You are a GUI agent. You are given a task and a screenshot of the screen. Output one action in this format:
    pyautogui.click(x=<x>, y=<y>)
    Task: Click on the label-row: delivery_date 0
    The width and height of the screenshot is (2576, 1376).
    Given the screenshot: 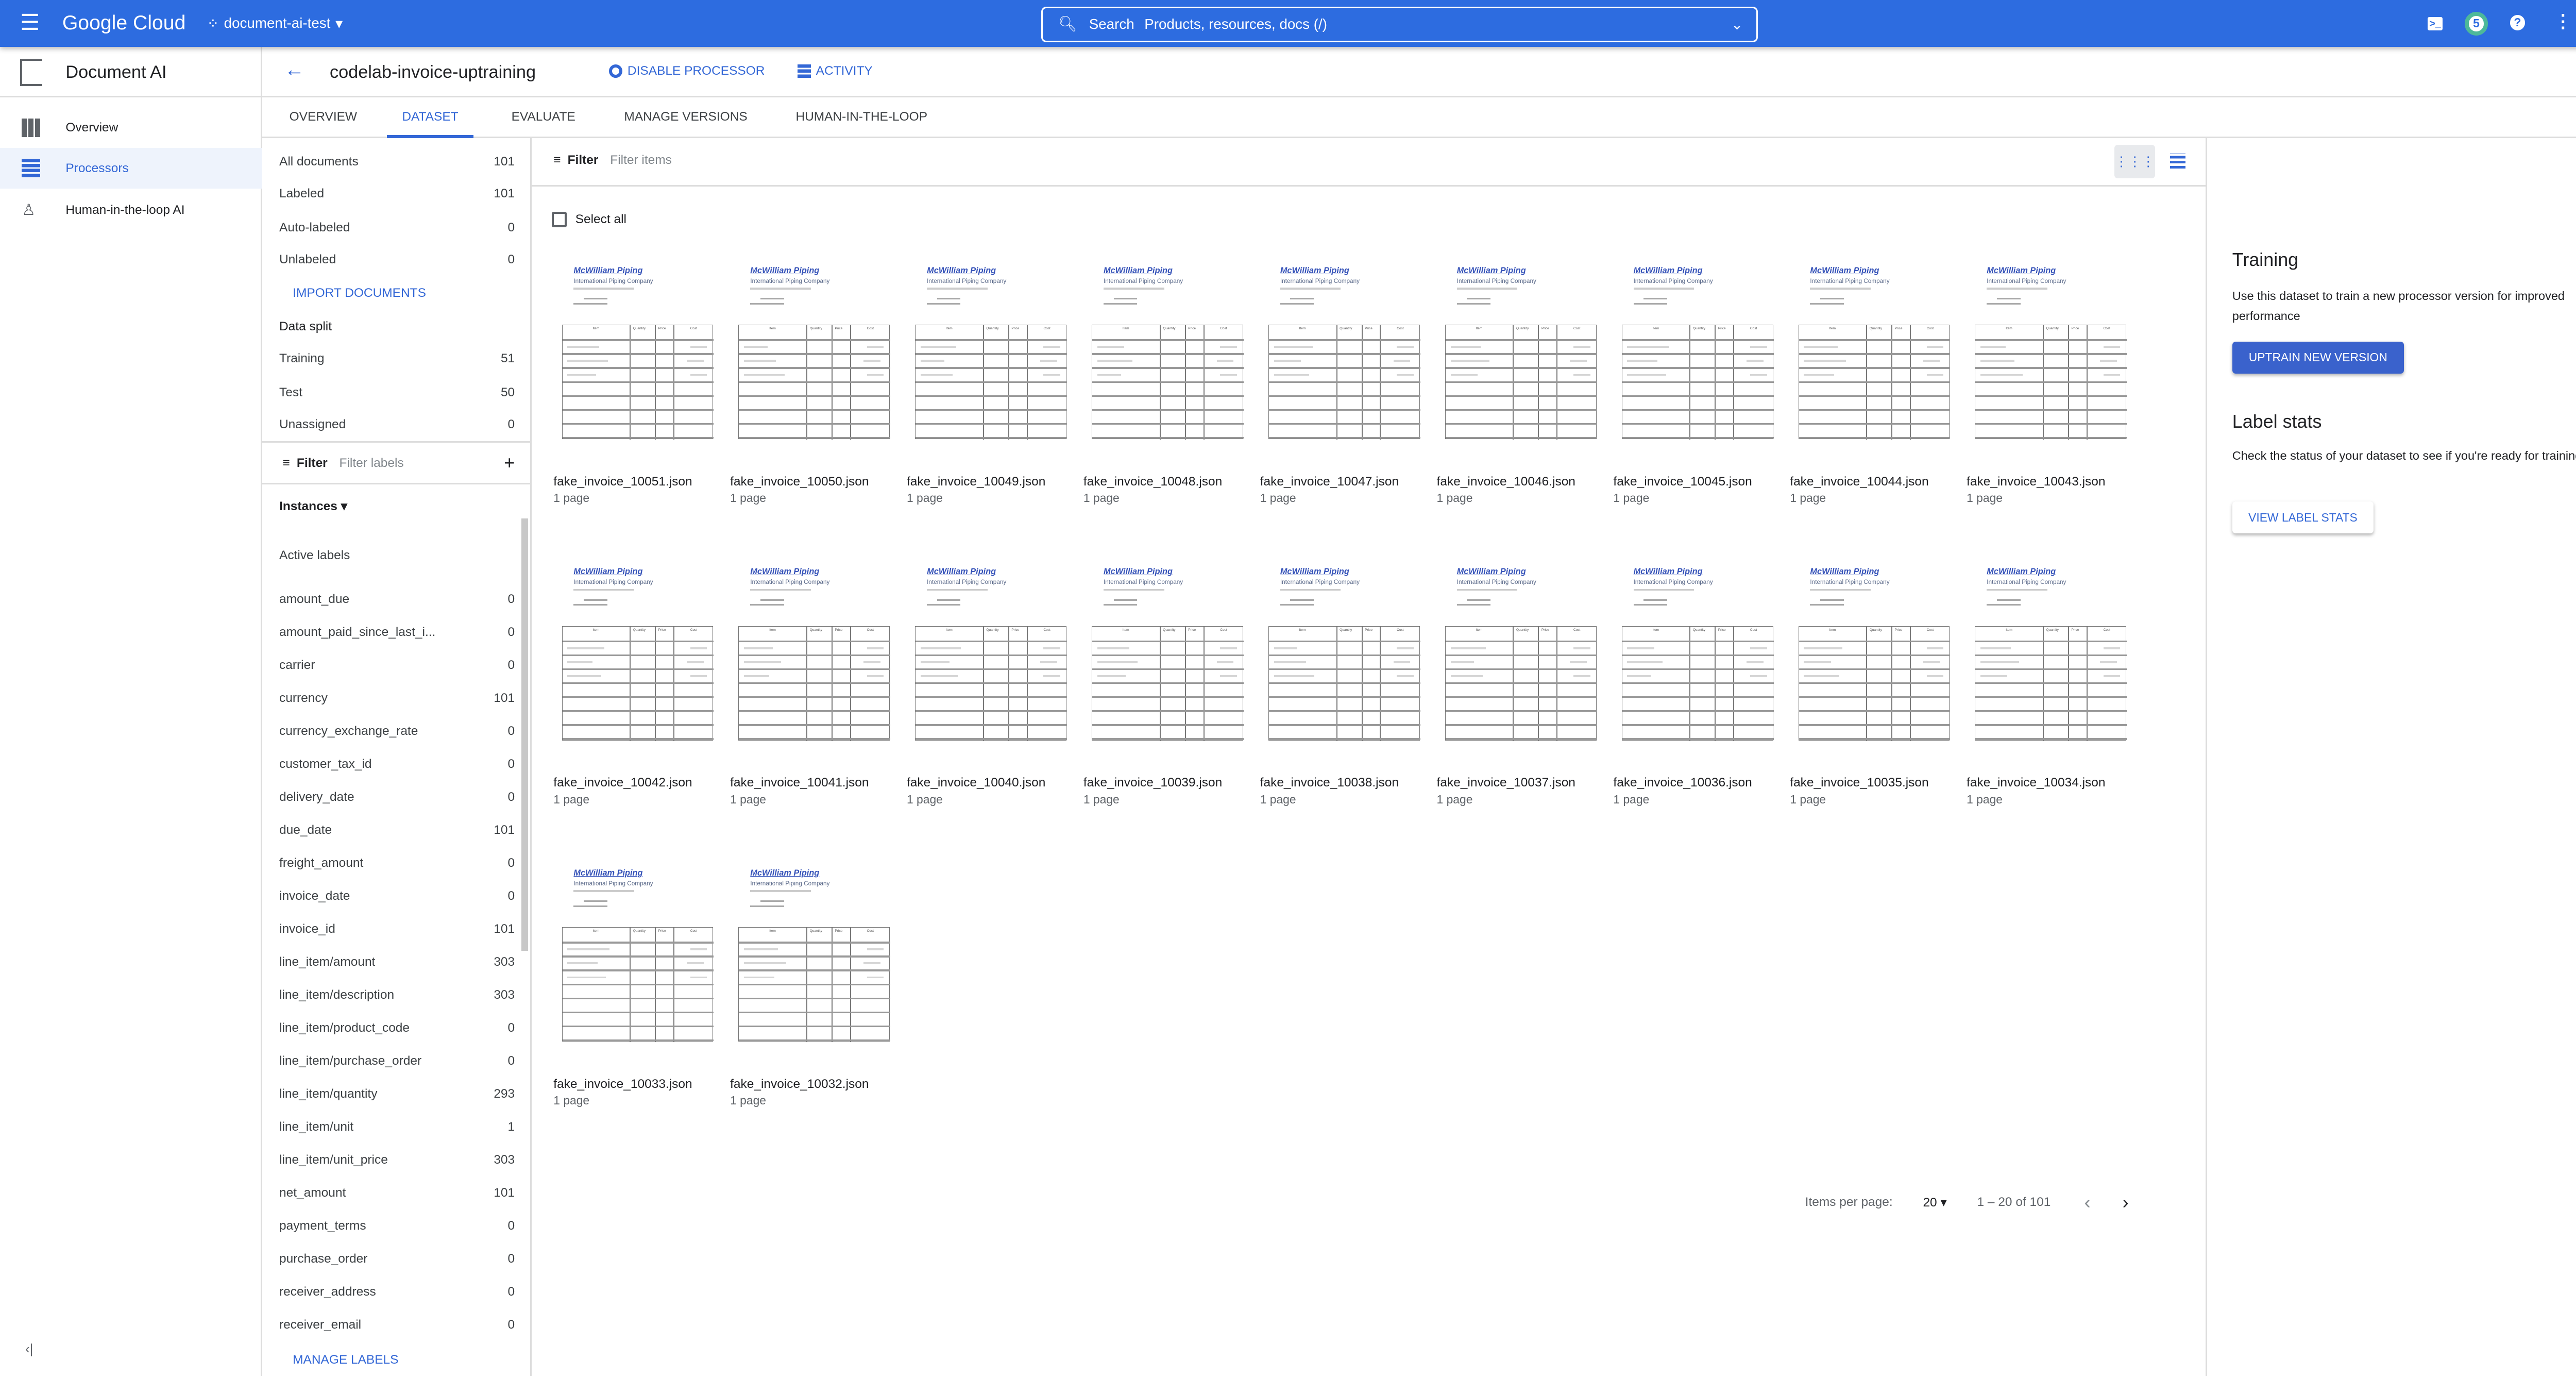 What is the action you would take?
    pyautogui.click(x=397, y=797)
    